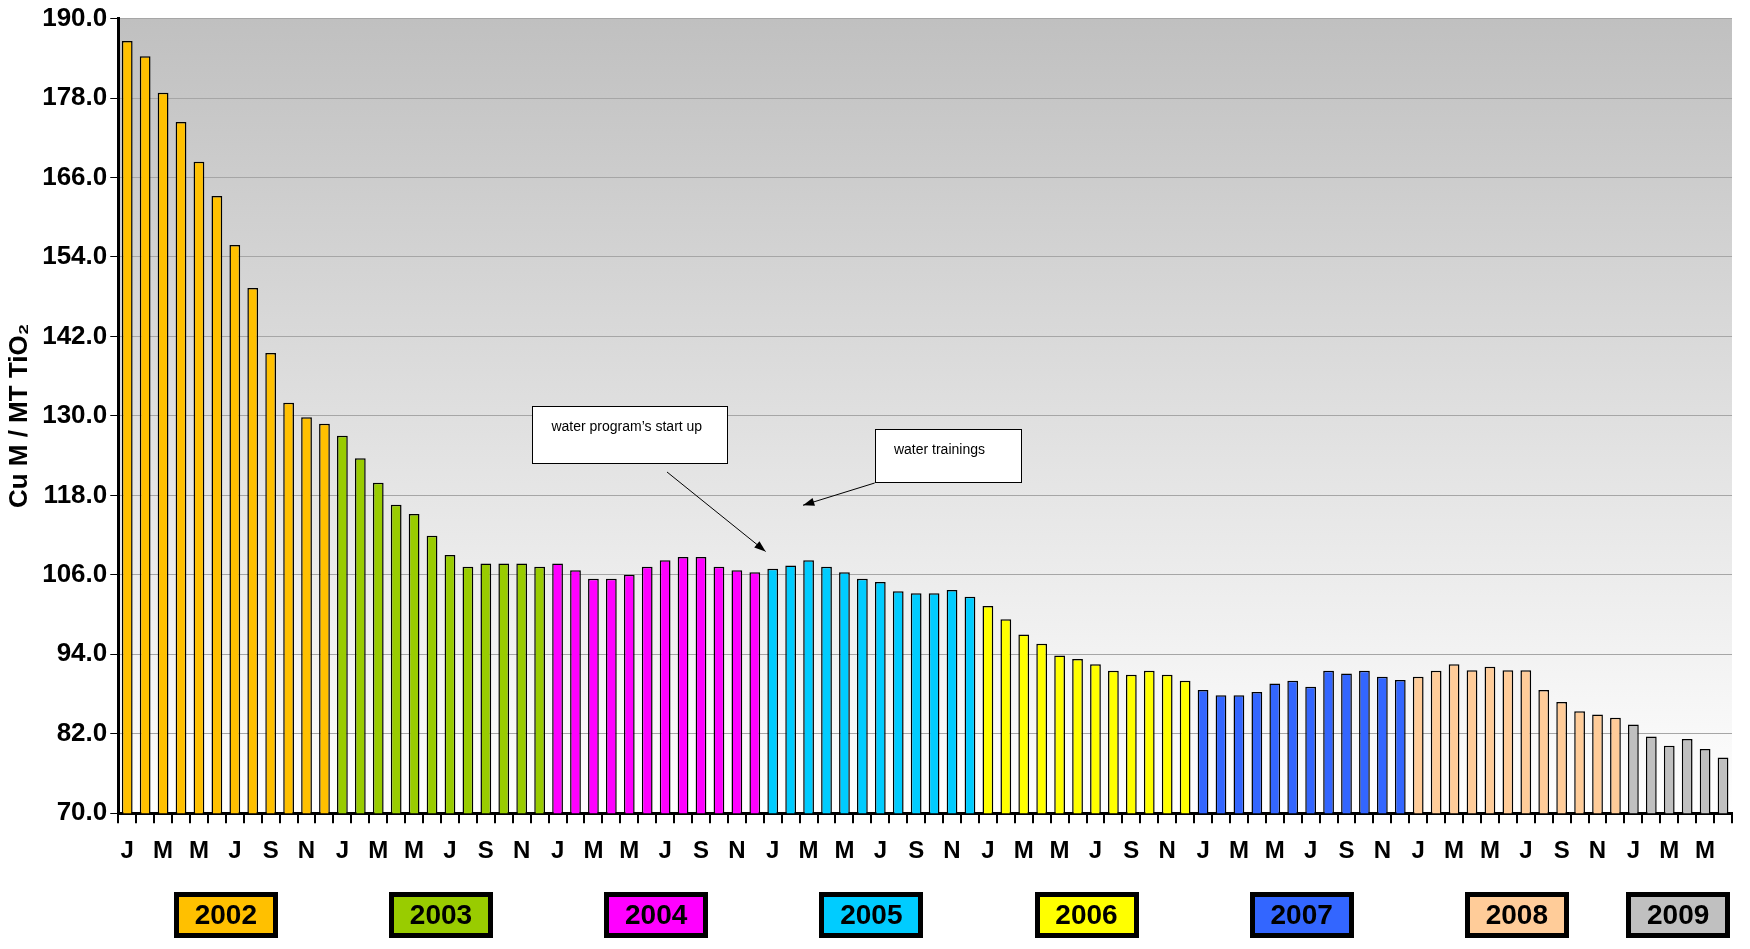 Image resolution: width=1750 pixels, height=949 pixels. Describe the element at coordinates (627, 425) in the screenshot. I see `annotation: water program’s start up` at that location.